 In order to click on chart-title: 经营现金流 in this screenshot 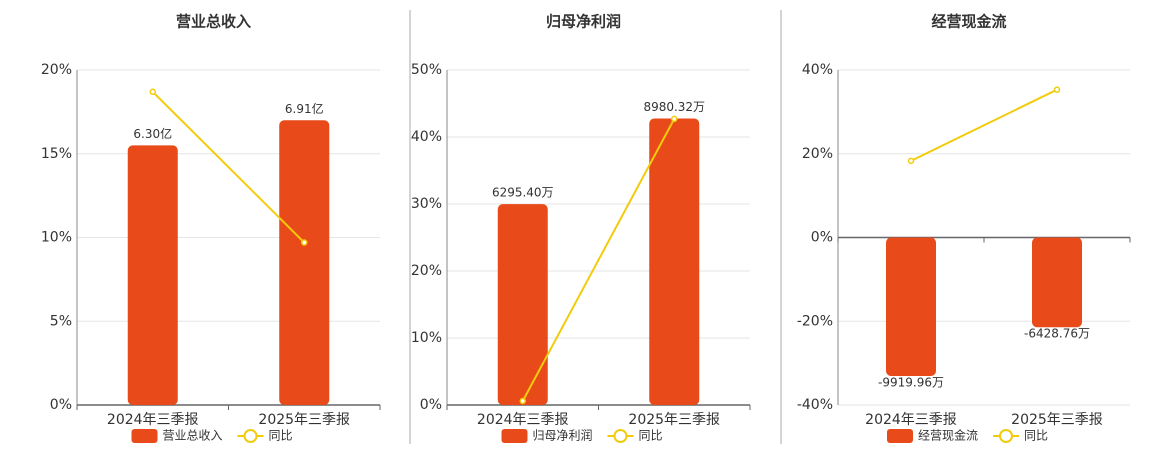, I will do `click(968, 22)`.